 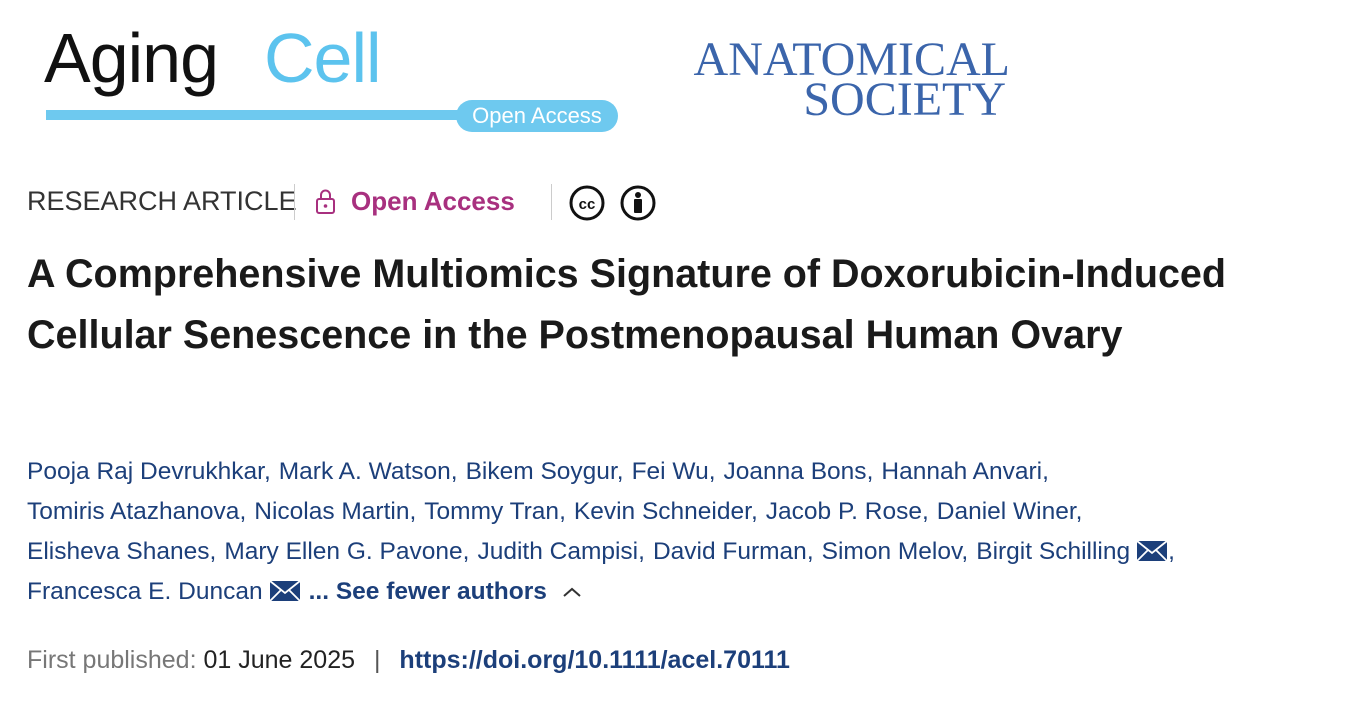 What do you see at coordinates (587, 204) in the screenshot?
I see `svg-text: cc` at bounding box center [587, 204].